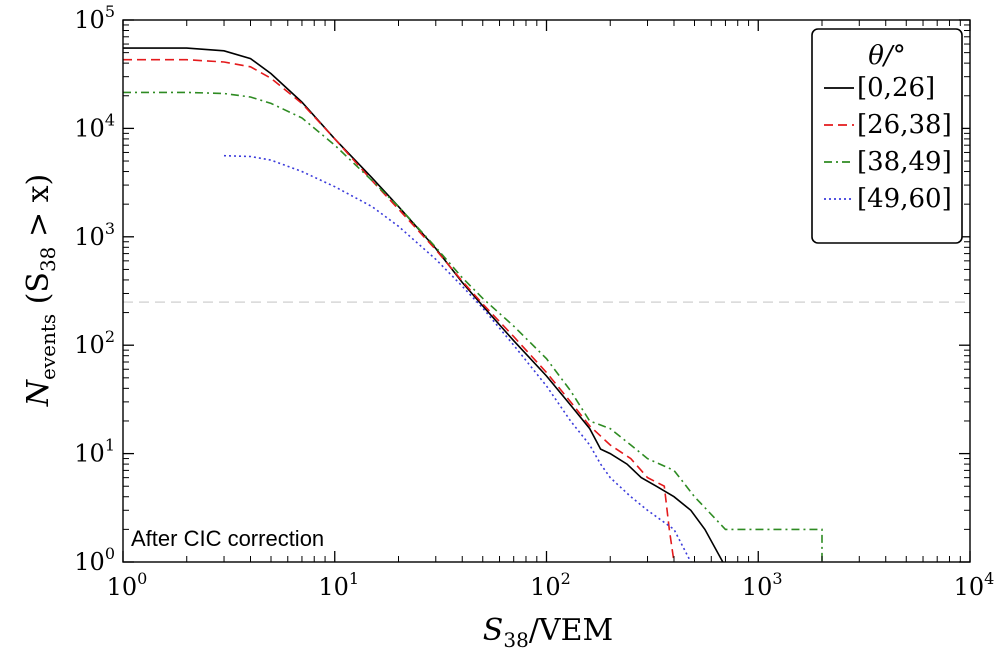 The width and height of the screenshot is (1002, 649). I want to click on x-tick-label: 10¹, so click(338, 585).